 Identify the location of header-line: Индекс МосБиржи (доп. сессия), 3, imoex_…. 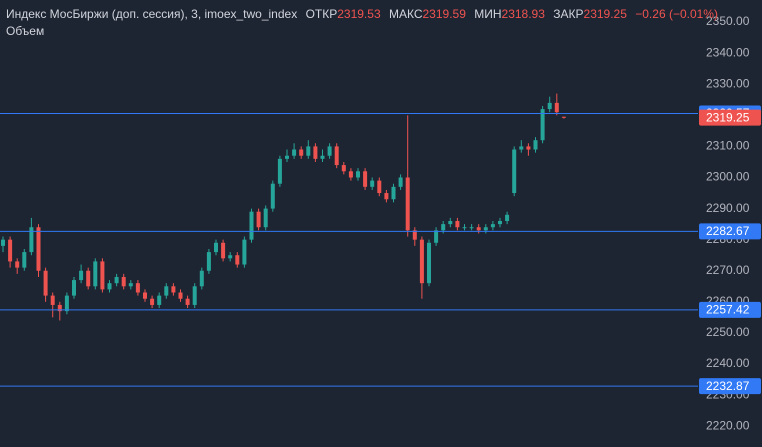
(362, 14).